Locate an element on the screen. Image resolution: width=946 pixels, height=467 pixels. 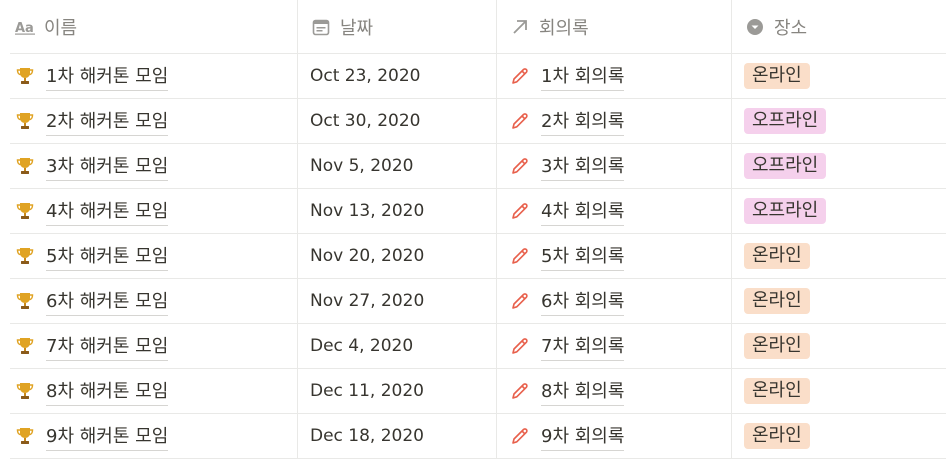
row-title: 8차 해커톤 모임 is located at coordinates (107, 391).